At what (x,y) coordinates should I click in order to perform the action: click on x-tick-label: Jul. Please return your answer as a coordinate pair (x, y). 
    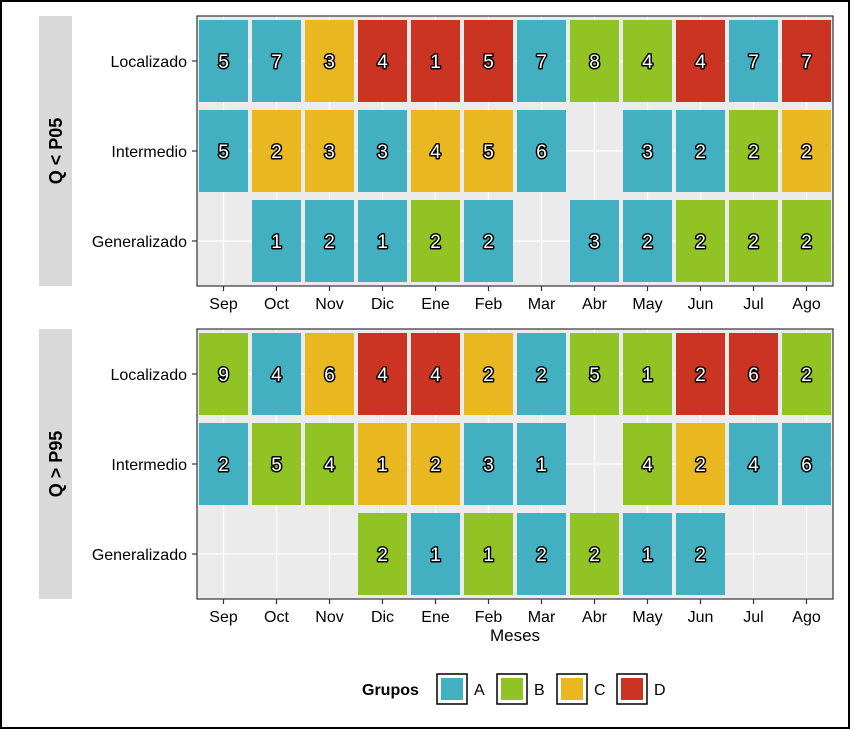
    Looking at the image, I should click on (753, 617).